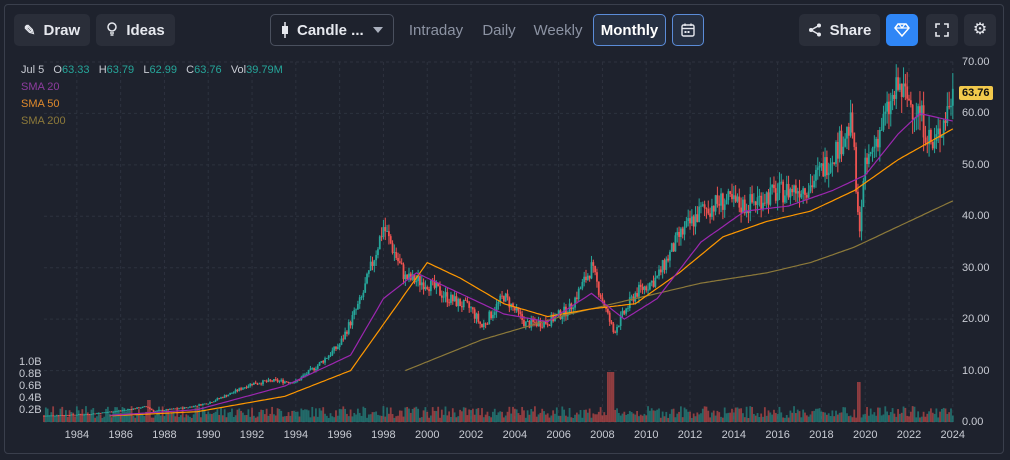  I want to click on x-tick-label: 2012, so click(690, 435).